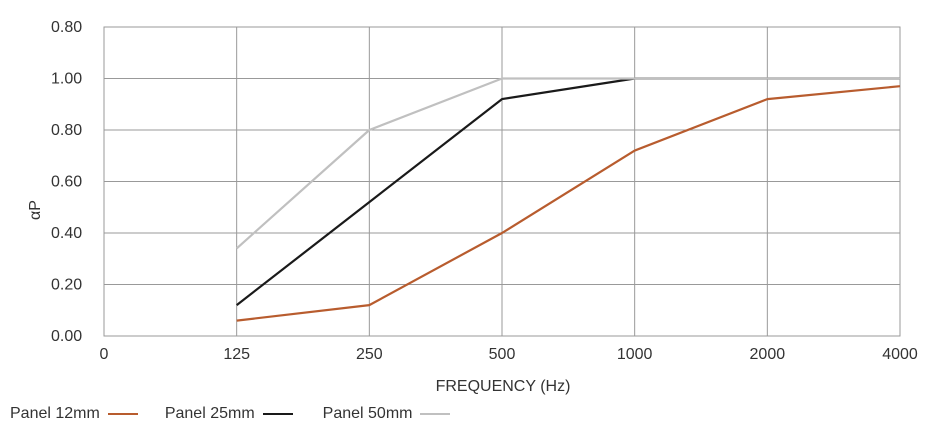  What do you see at coordinates (66, 285) in the screenshot?
I see `y-tick-label: 0.20` at bounding box center [66, 285].